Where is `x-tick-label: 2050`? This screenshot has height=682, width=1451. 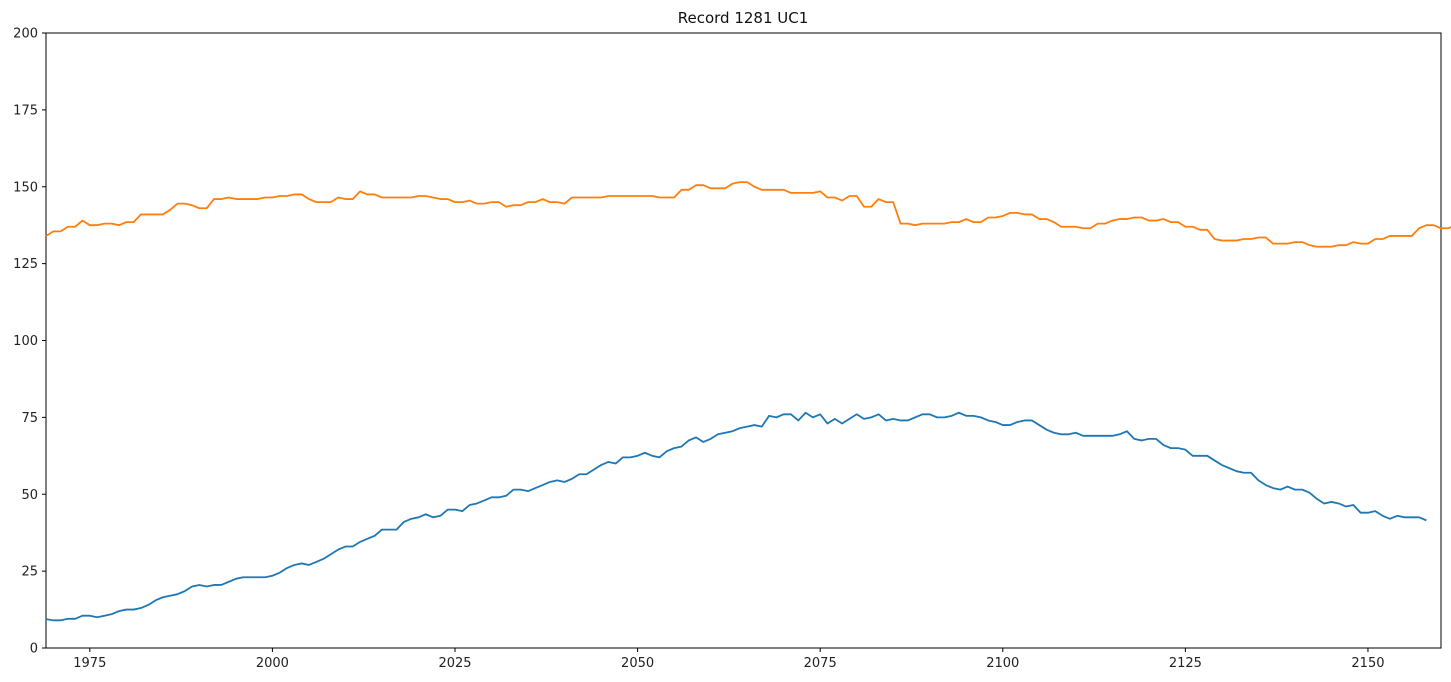 x-tick-label: 2050 is located at coordinates (637, 663).